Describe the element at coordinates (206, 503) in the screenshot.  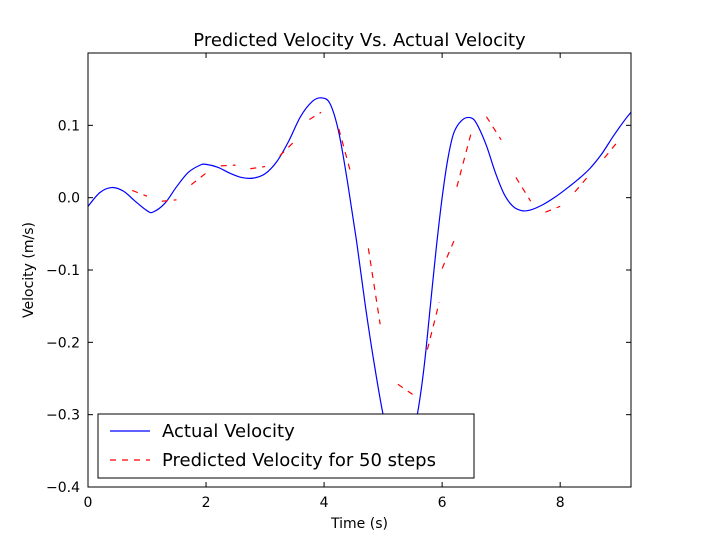
I see `x-tick-label: 2` at that location.